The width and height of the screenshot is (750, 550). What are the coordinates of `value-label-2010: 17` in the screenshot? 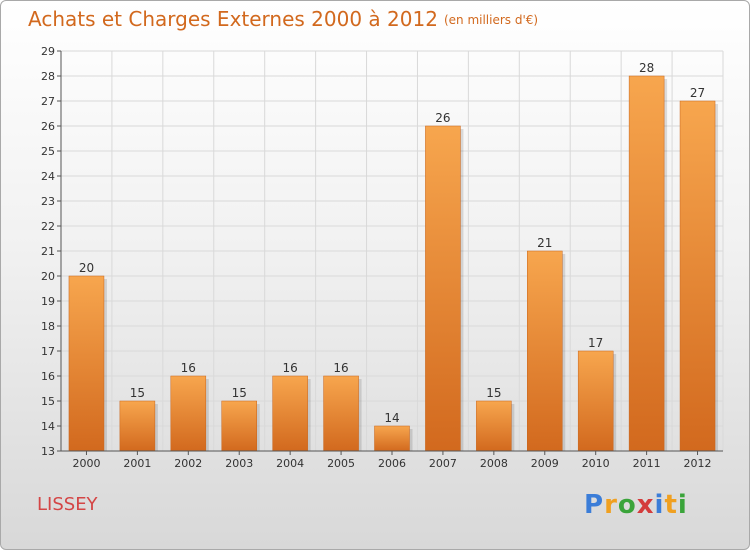 It's located at (595, 343).